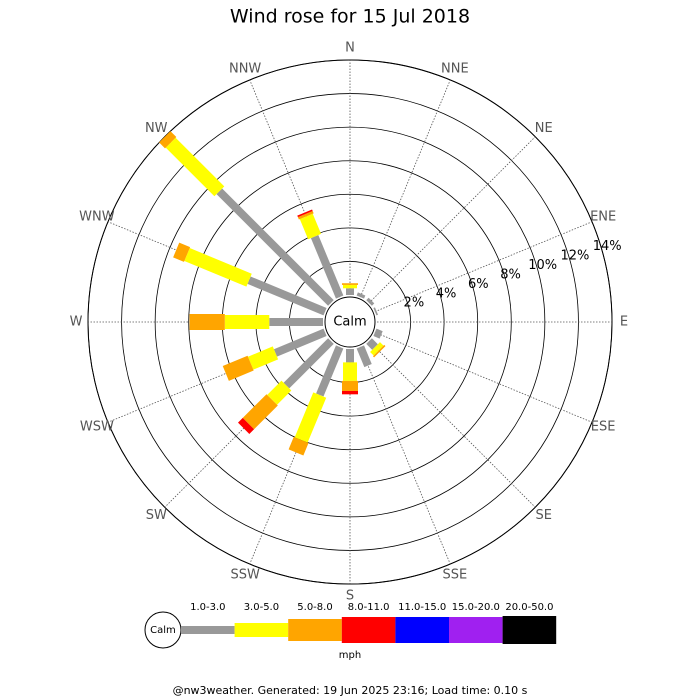 This screenshot has height=700, width=700. I want to click on direction-label: SSW, so click(245, 575).